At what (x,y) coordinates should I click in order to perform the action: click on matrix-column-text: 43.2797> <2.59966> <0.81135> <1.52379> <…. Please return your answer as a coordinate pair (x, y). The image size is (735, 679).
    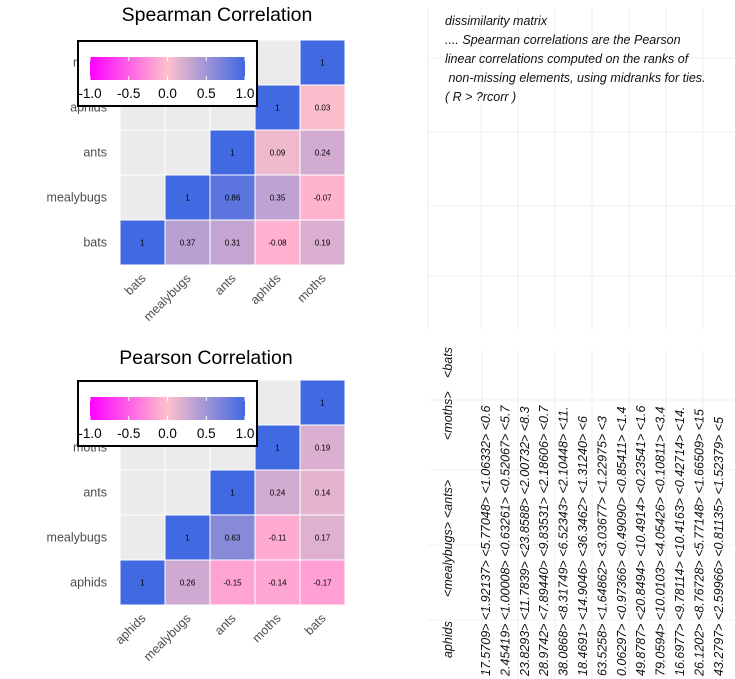
    Looking at the image, I should click on (719, 546).